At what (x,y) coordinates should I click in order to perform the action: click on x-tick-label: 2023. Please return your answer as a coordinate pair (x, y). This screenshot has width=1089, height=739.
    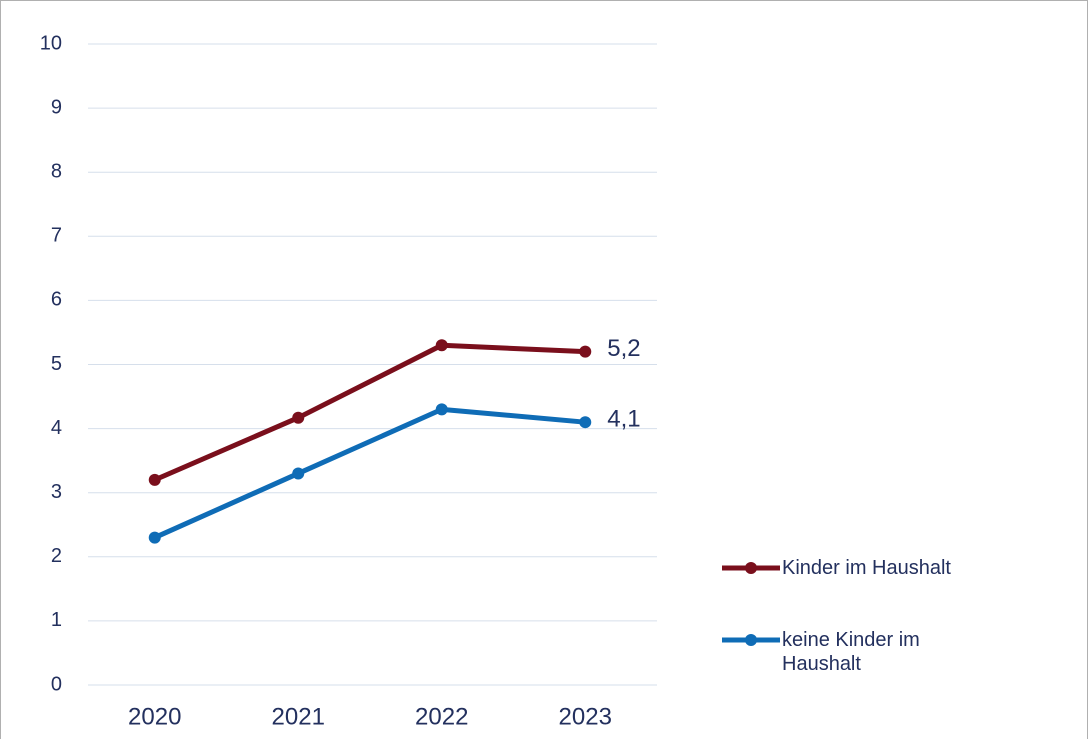
    Looking at the image, I should click on (585, 716).